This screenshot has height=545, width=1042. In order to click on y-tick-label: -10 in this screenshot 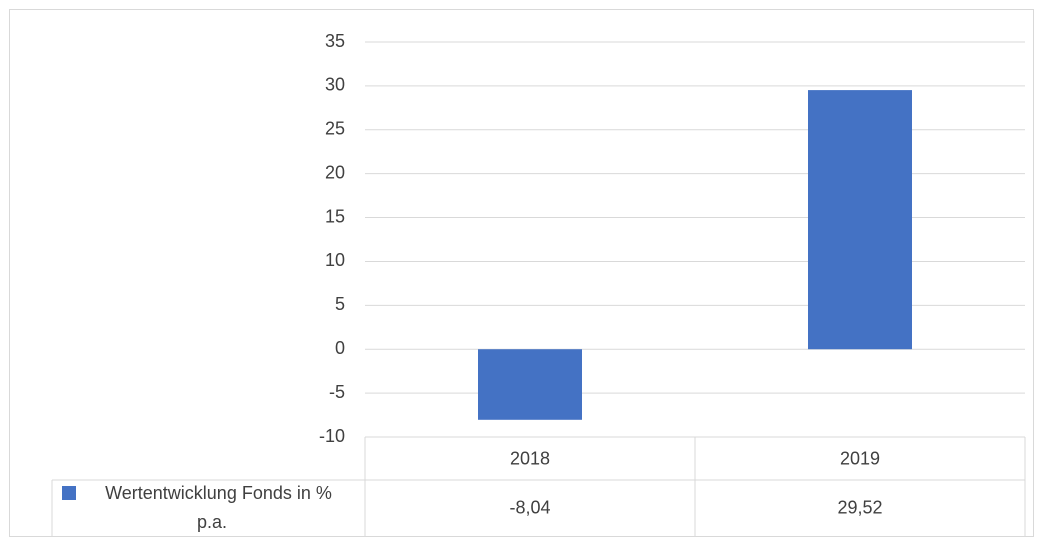, I will do `click(332, 436)`.